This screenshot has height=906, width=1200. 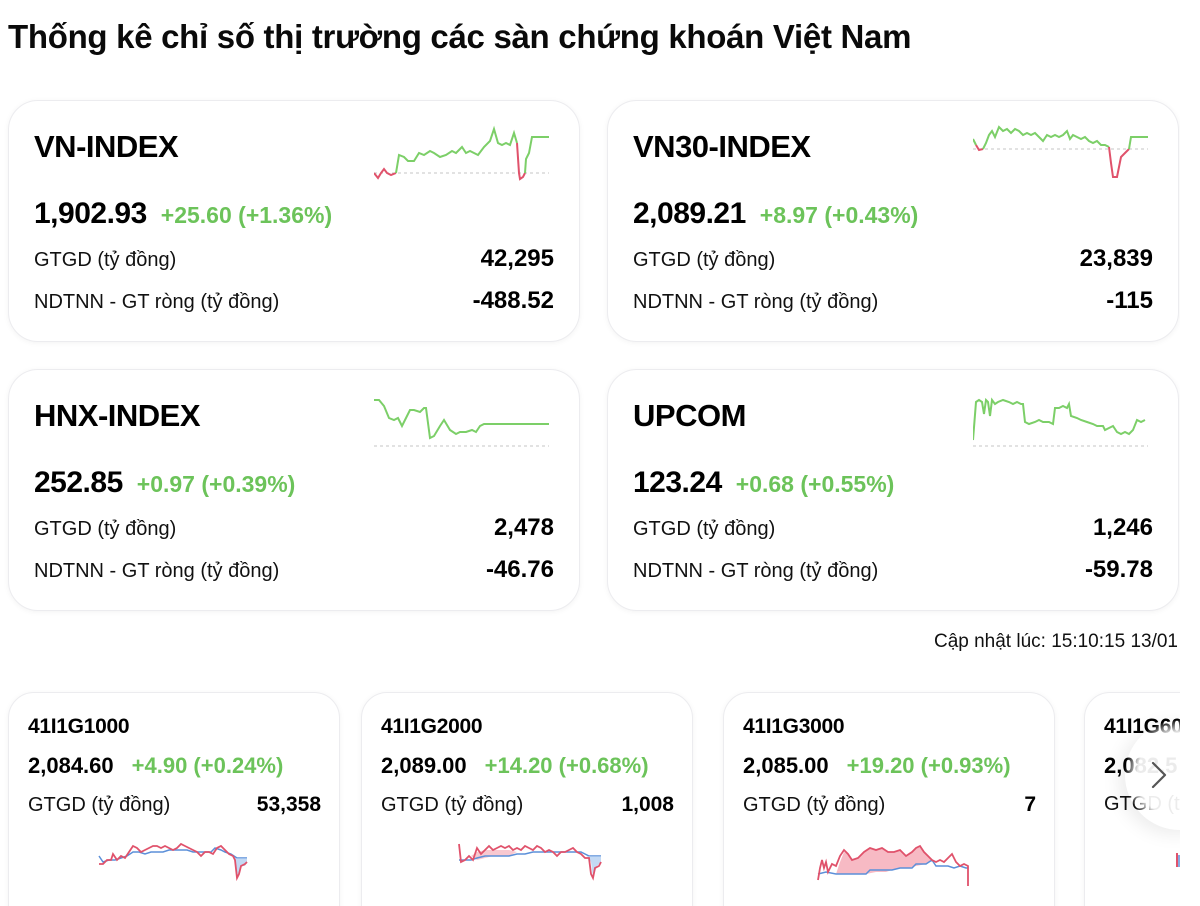 What do you see at coordinates (689, 213) in the screenshot?
I see `index-price: 2,089.21` at bounding box center [689, 213].